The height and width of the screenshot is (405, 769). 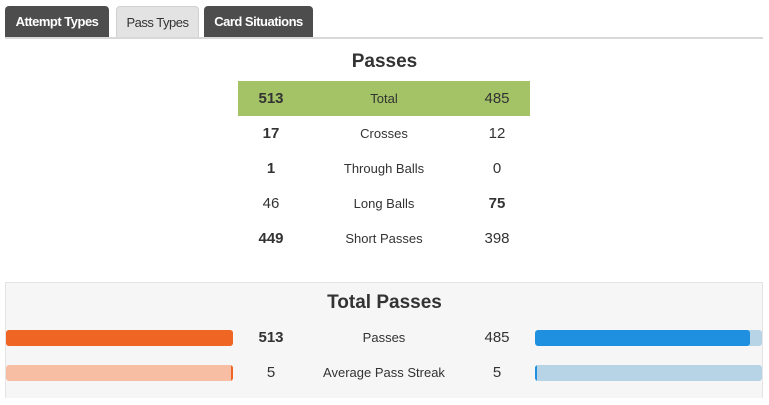 I want to click on home-value: 5, so click(x=271, y=372).